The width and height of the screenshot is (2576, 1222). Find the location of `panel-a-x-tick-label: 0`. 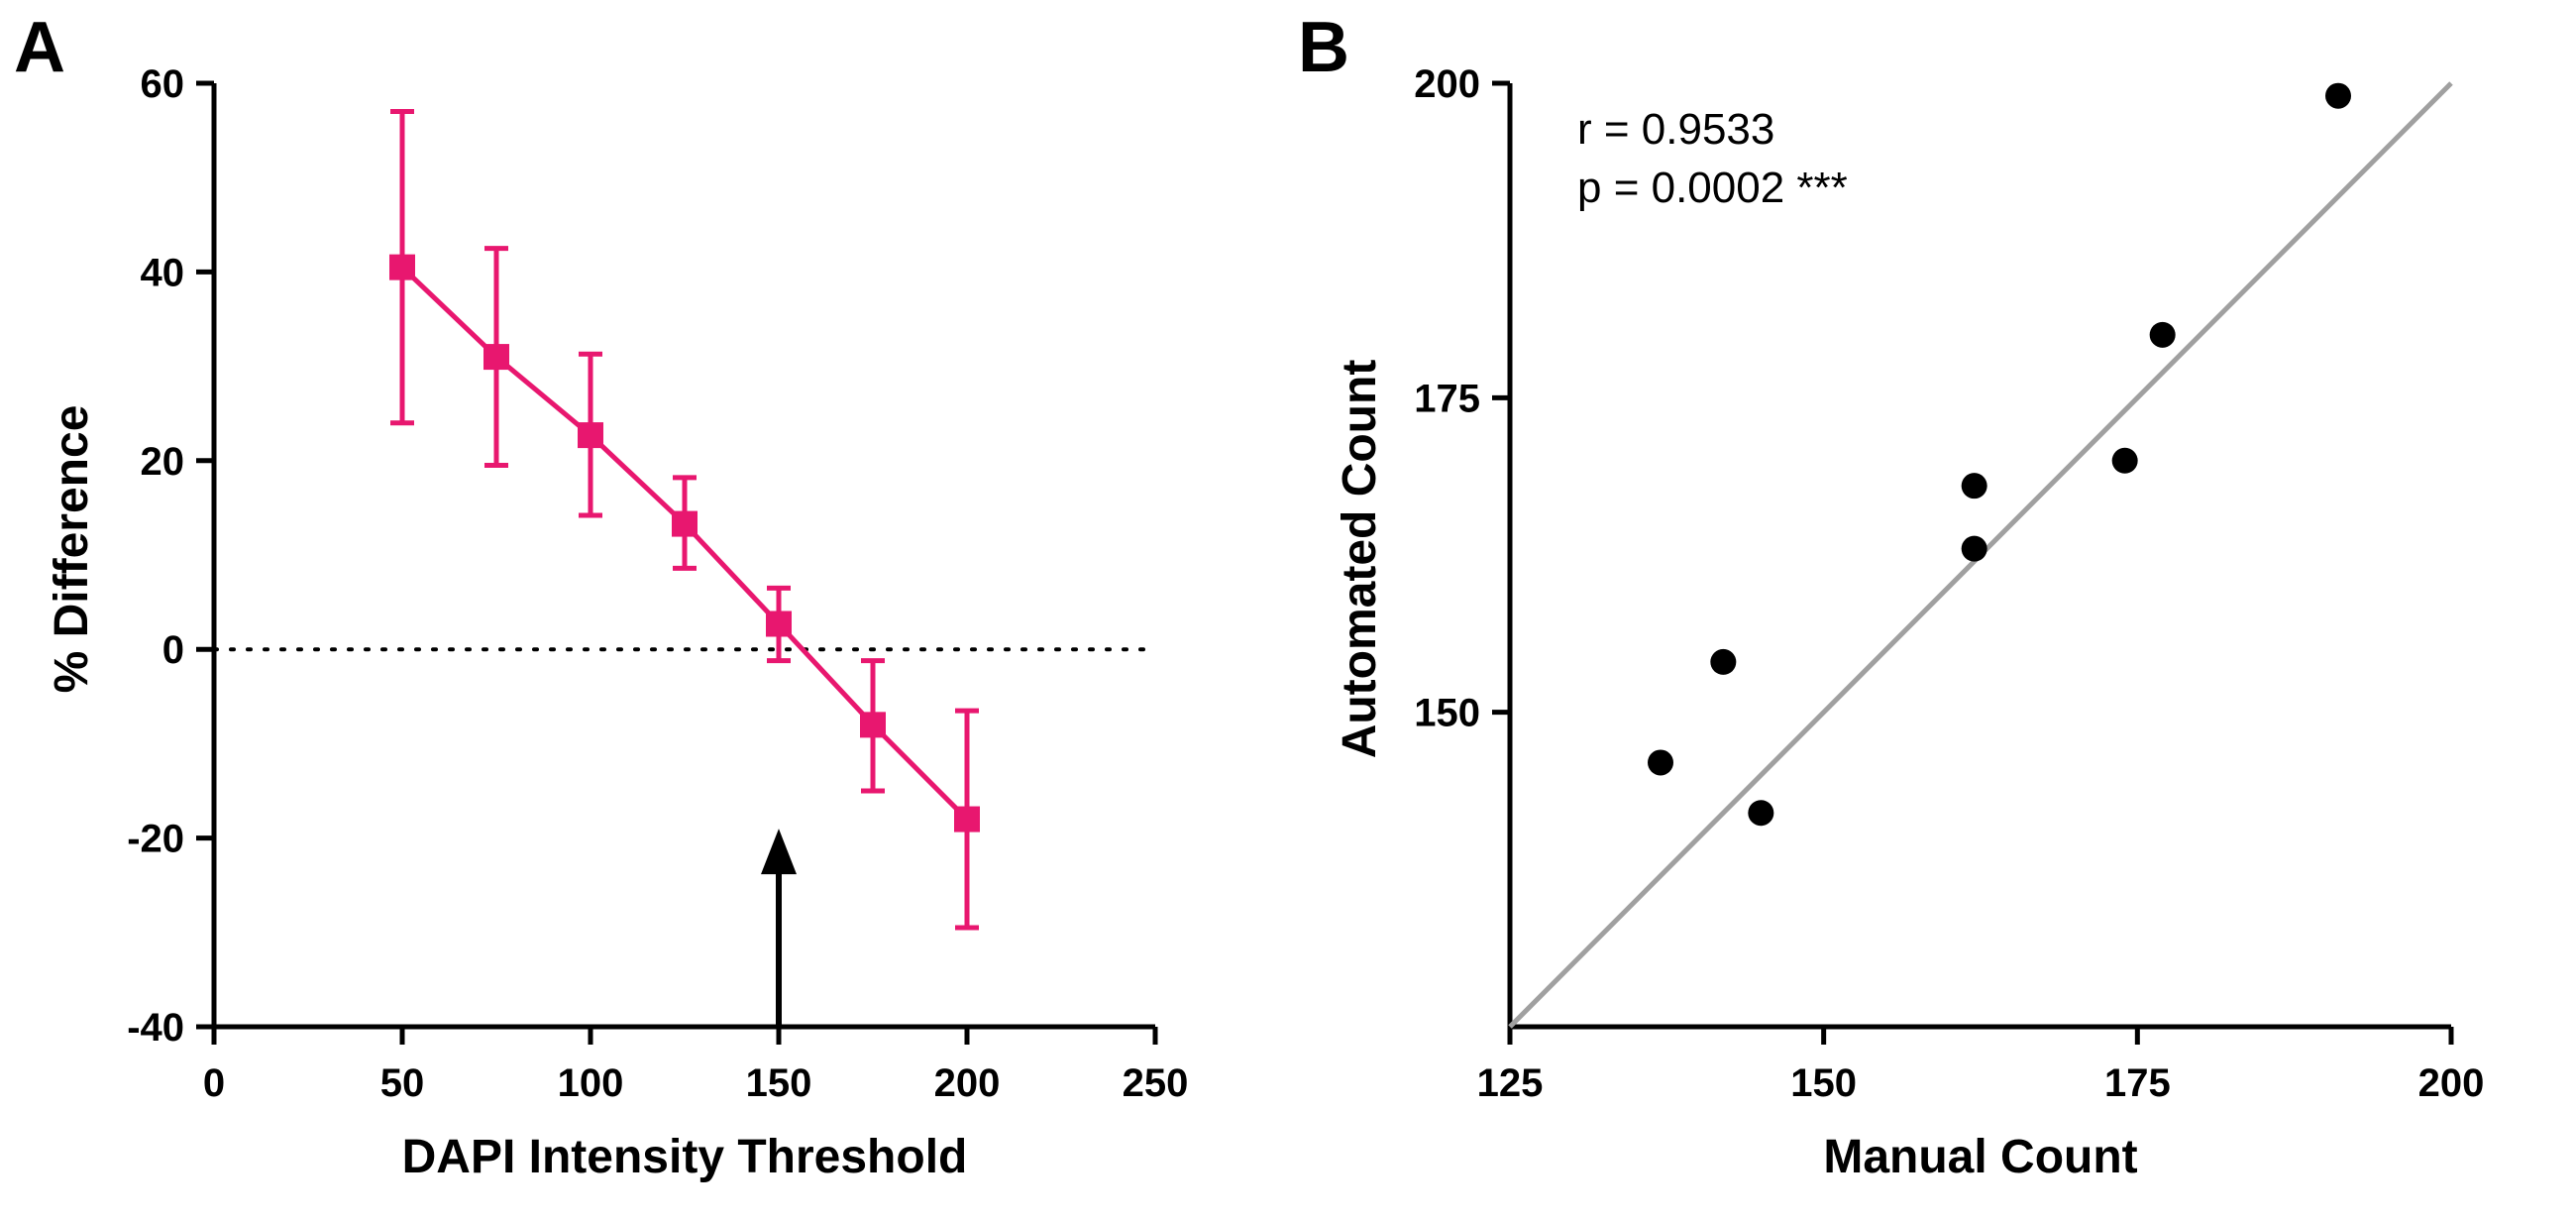

panel-a-x-tick-label: 0 is located at coordinates (214, 1083).